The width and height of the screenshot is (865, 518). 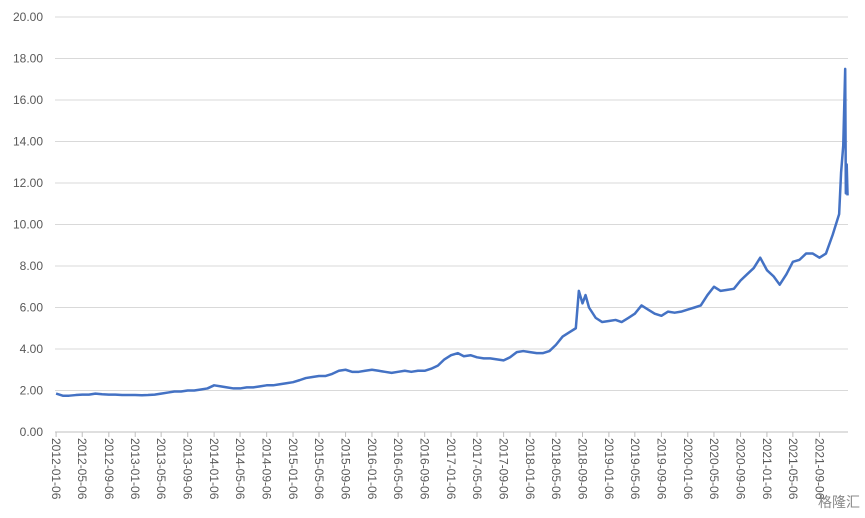 What do you see at coordinates (240, 469) in the screenshot?
I see `x-tick-label: 2014-05-06` at bounding box center [240, 469].